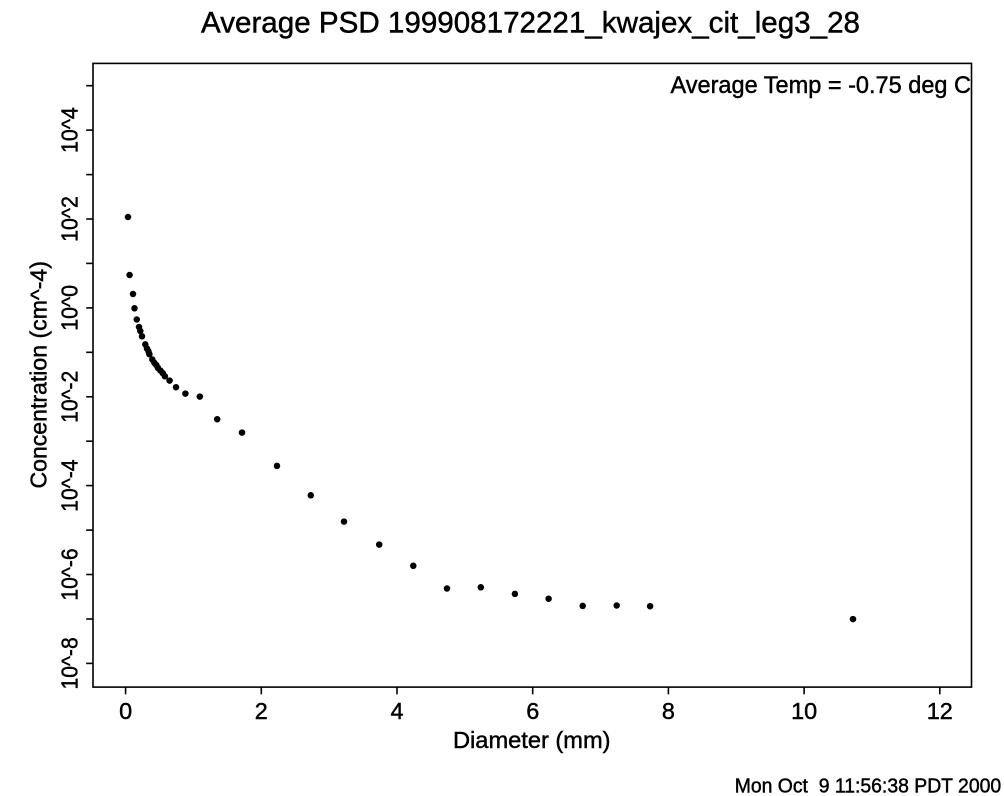 The image size is (1004, 796). Describe the element at coordinates (804, 711) in the screenshot. I see `svg-text: 10` at that location.